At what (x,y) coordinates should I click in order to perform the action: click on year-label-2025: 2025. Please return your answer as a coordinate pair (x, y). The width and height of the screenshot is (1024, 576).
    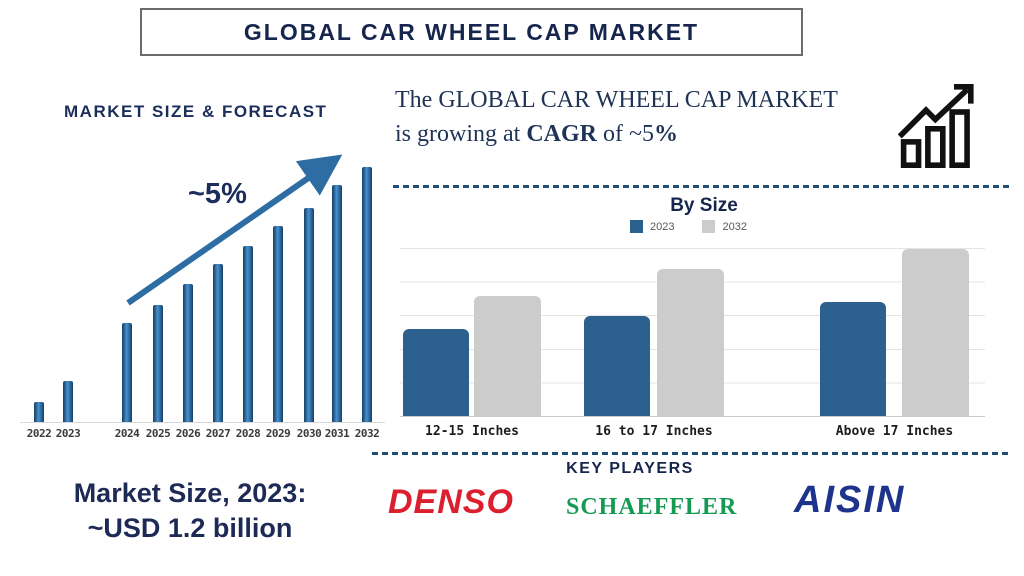
    Looking at the image, I should click on (158, 433).